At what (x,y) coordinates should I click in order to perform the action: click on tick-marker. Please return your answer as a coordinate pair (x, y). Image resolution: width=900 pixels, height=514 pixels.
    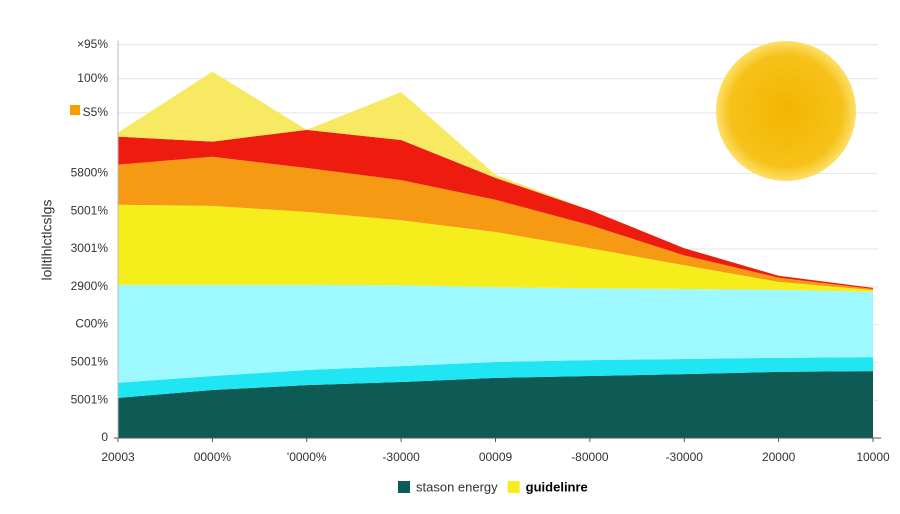
    Looking at the image, I should click on (75, 110).